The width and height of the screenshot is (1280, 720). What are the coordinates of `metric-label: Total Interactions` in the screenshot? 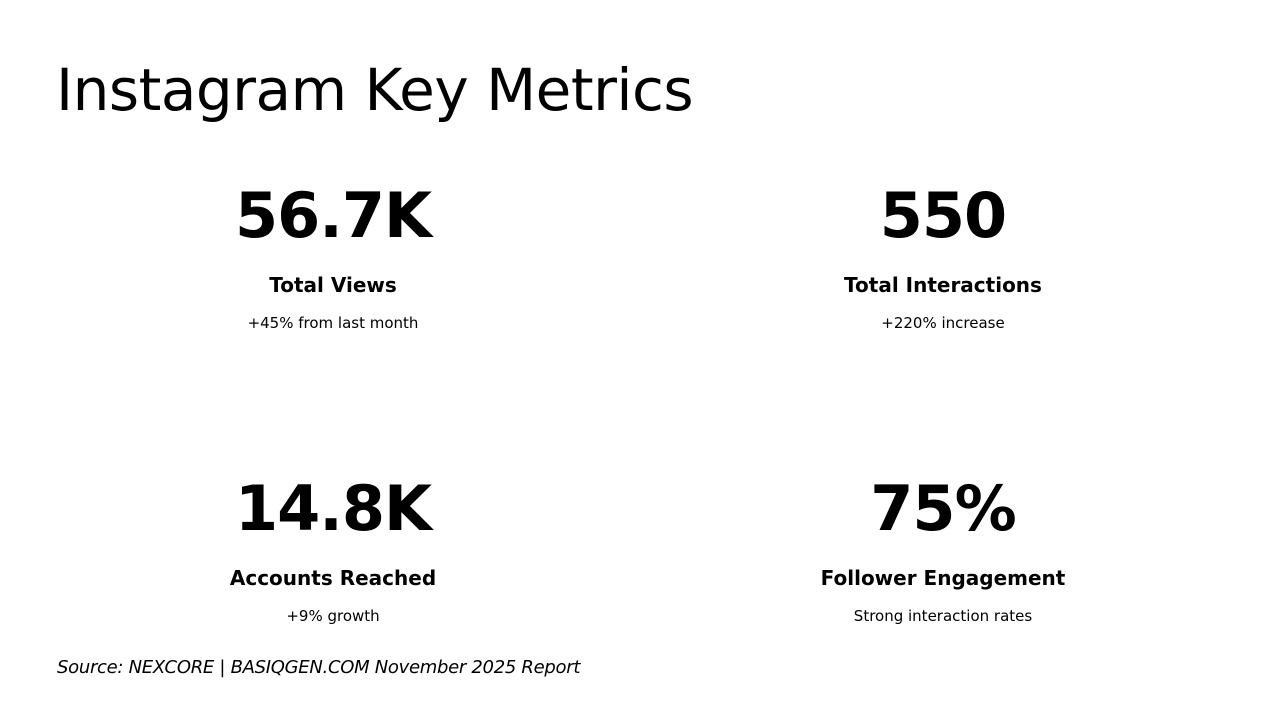 It's located at (943, 285).